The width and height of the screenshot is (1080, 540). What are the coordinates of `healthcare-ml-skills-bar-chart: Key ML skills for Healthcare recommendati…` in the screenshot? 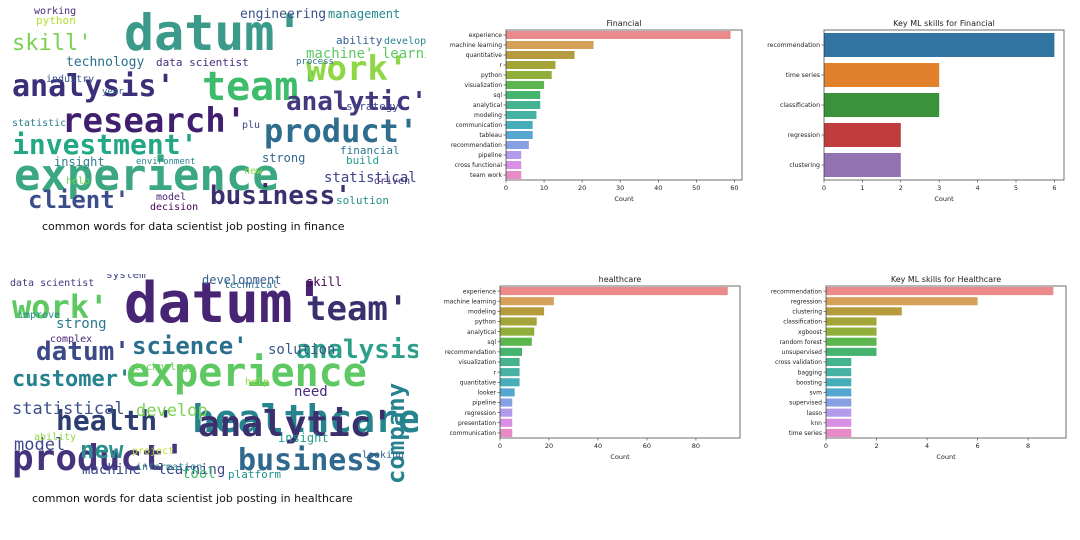 It's located at (911, 372).